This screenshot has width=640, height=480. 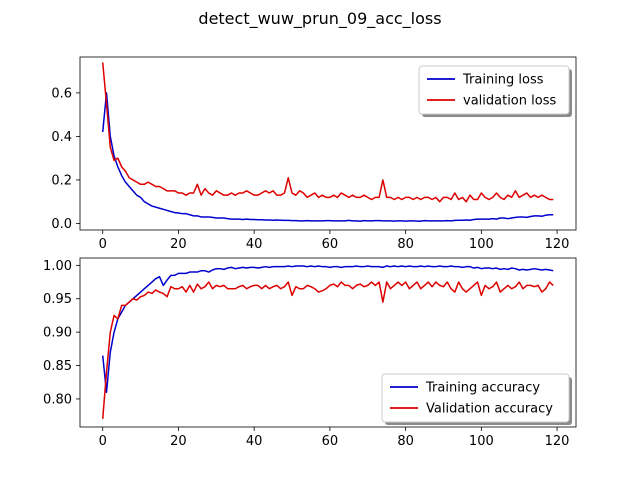 I want to click on legend-label: validation loss, so click(x=509, y=101).